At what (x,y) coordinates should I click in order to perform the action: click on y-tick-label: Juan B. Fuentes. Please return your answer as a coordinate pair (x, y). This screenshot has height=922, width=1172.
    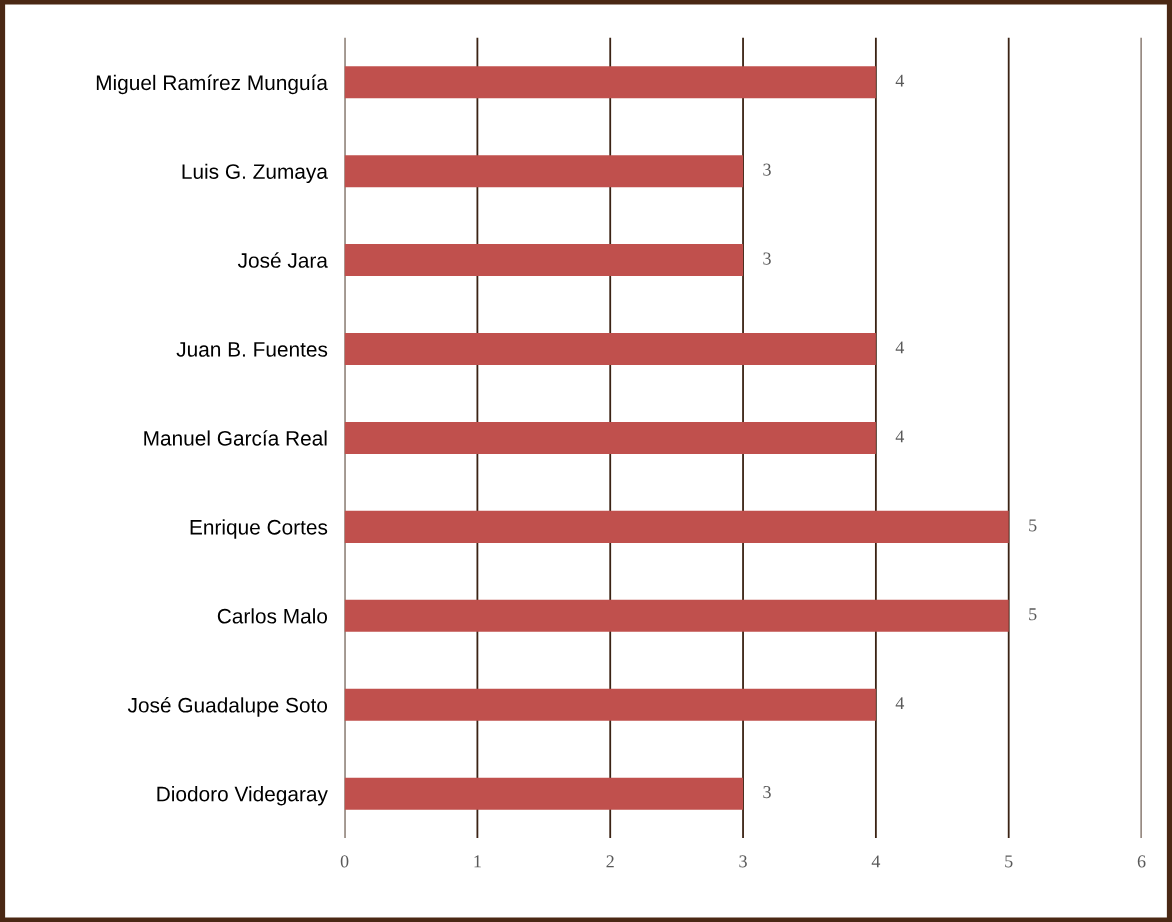
    Looking at the image, I should click on (252, 349).